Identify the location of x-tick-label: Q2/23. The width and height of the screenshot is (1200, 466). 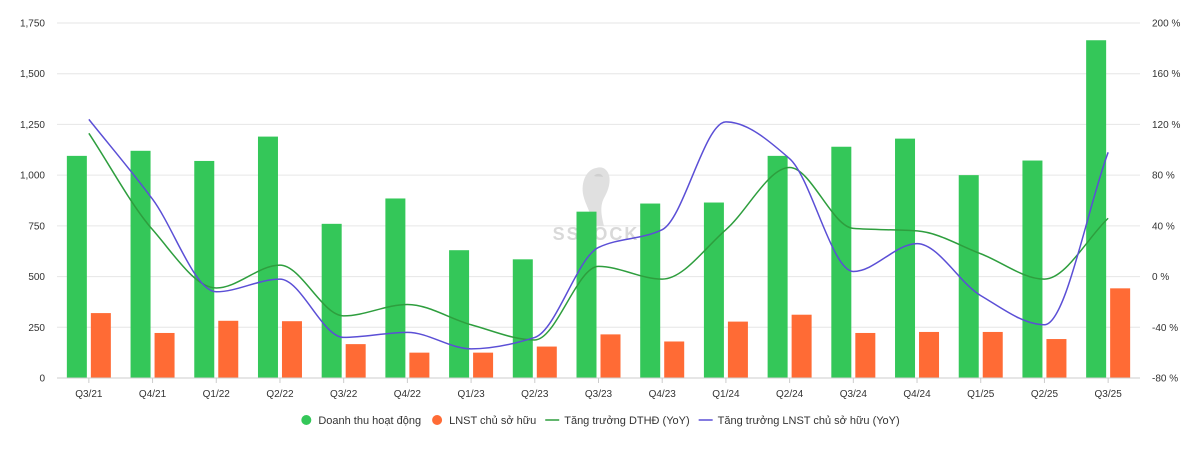
(535, 394).